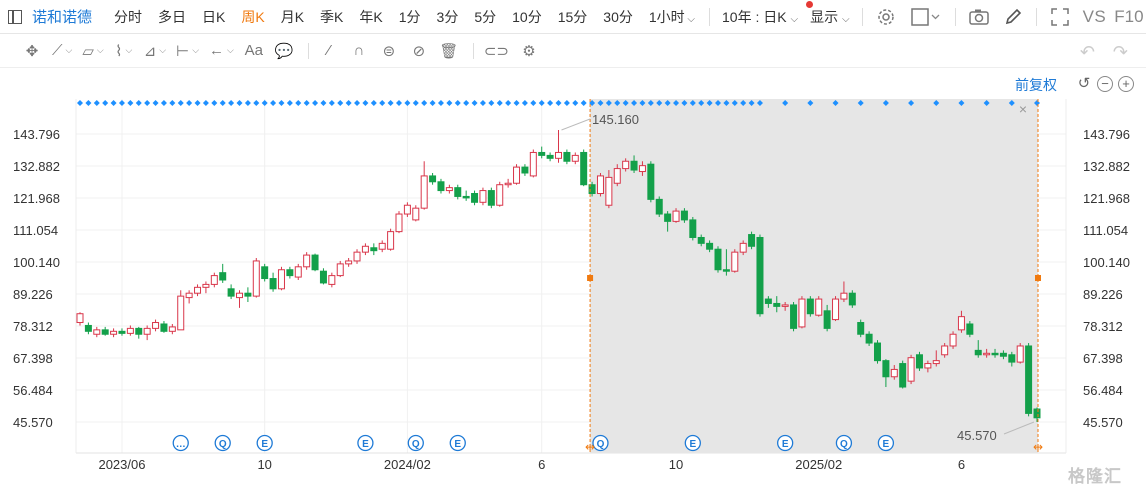 Image resolution: width=1146 pixels, height=491 pixels. What do you see at coordinates (32, 51) in the screenshot?
I see `move-icon: ✥` at bounding box center [32, 51].